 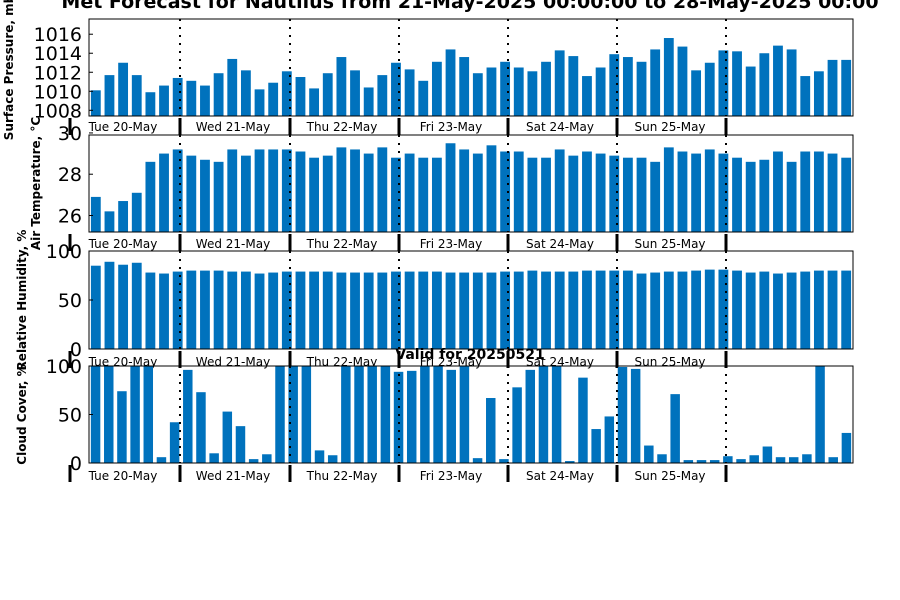 I want to click on y-tick-label-1: 26, so click(x=70, y=216).